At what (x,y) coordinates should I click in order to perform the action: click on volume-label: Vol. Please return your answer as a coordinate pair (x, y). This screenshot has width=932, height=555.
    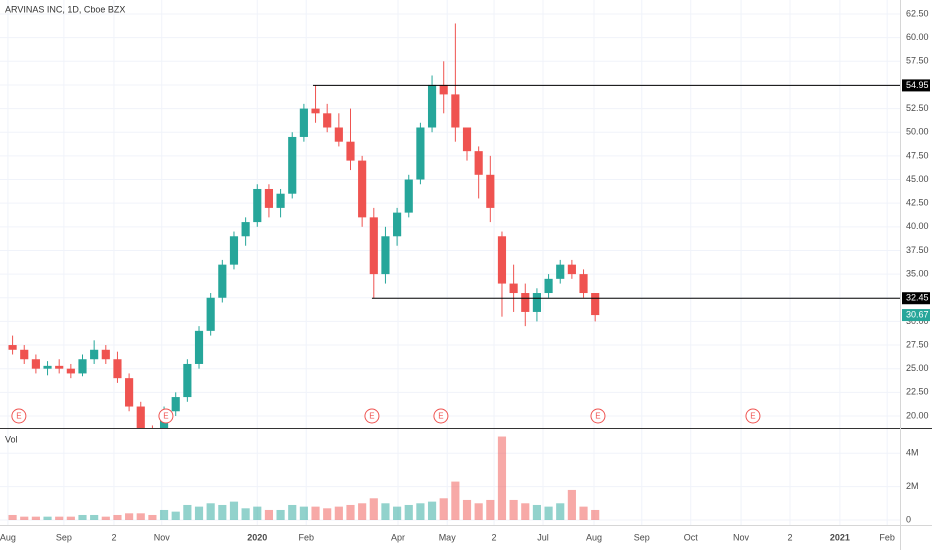
    Looking at the image, I should click on (11, 439).